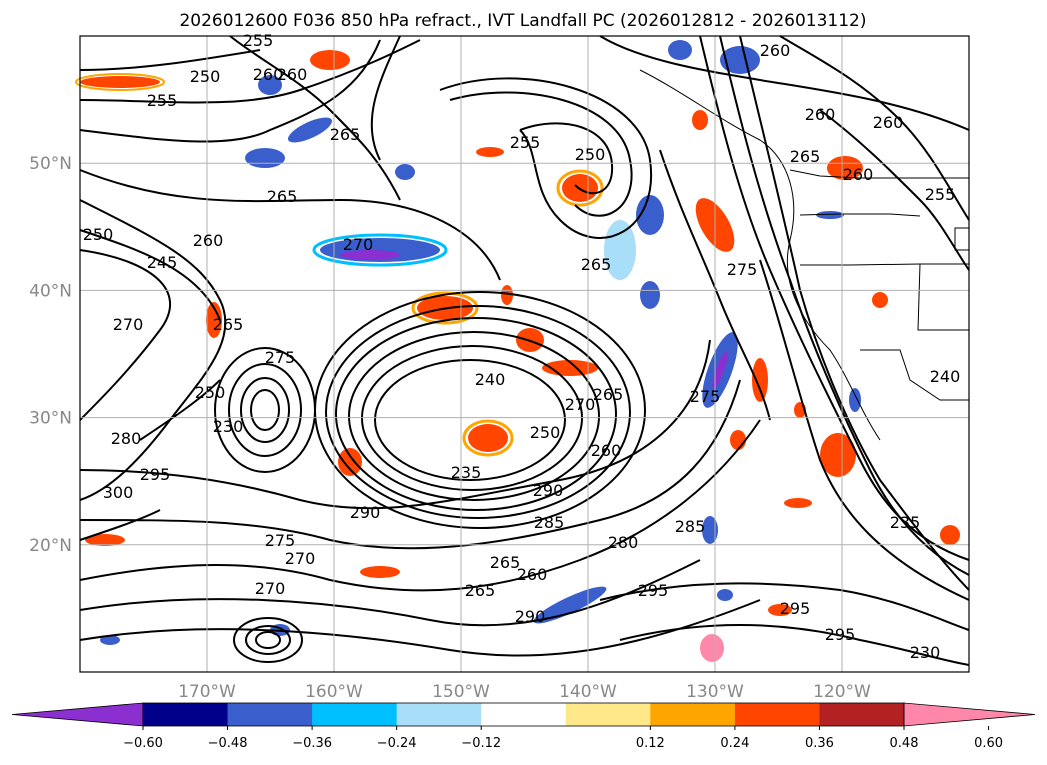  What do you see at coordinates (50, 291) in the screenshot?
I see `lat-tick-label: 40°N` at bounding box center [50, 291].